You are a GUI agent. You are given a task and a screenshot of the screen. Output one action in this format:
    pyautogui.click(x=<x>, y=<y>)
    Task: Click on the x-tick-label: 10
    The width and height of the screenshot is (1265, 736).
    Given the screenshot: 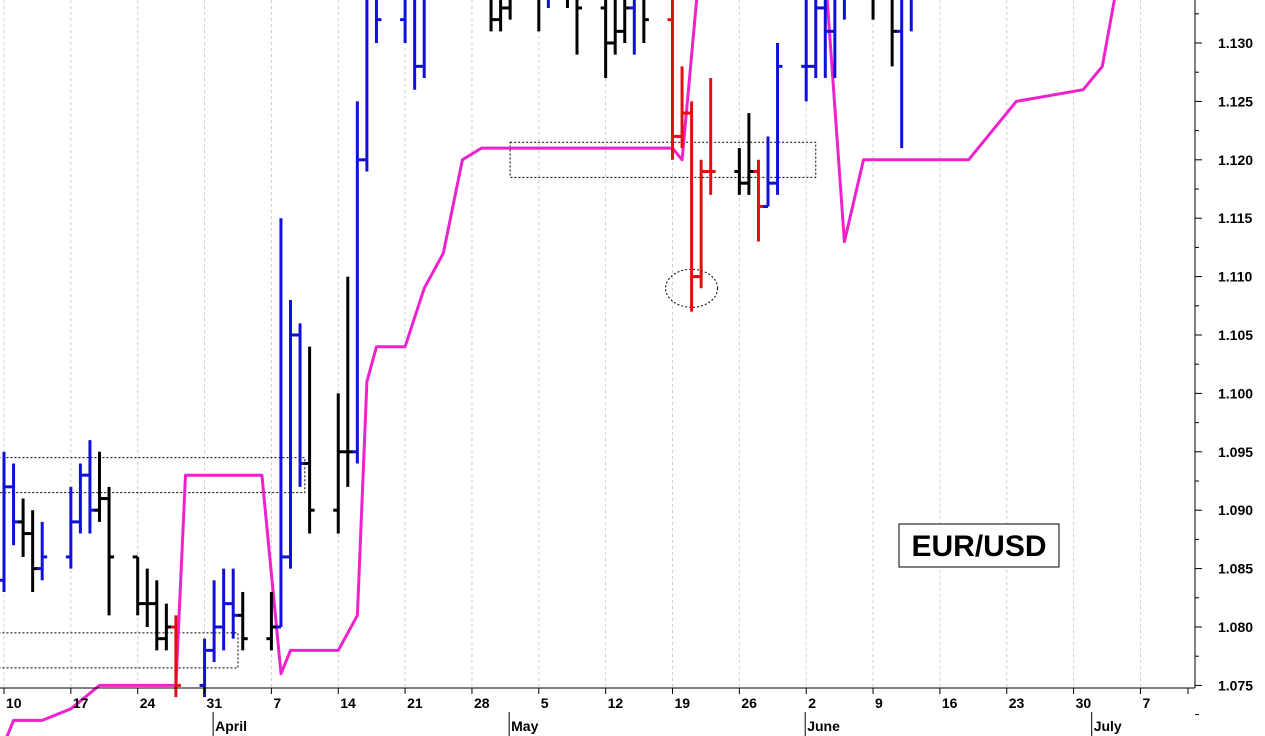 What is the action you would take?
    pyautogui.click(x=14, y=703)
    